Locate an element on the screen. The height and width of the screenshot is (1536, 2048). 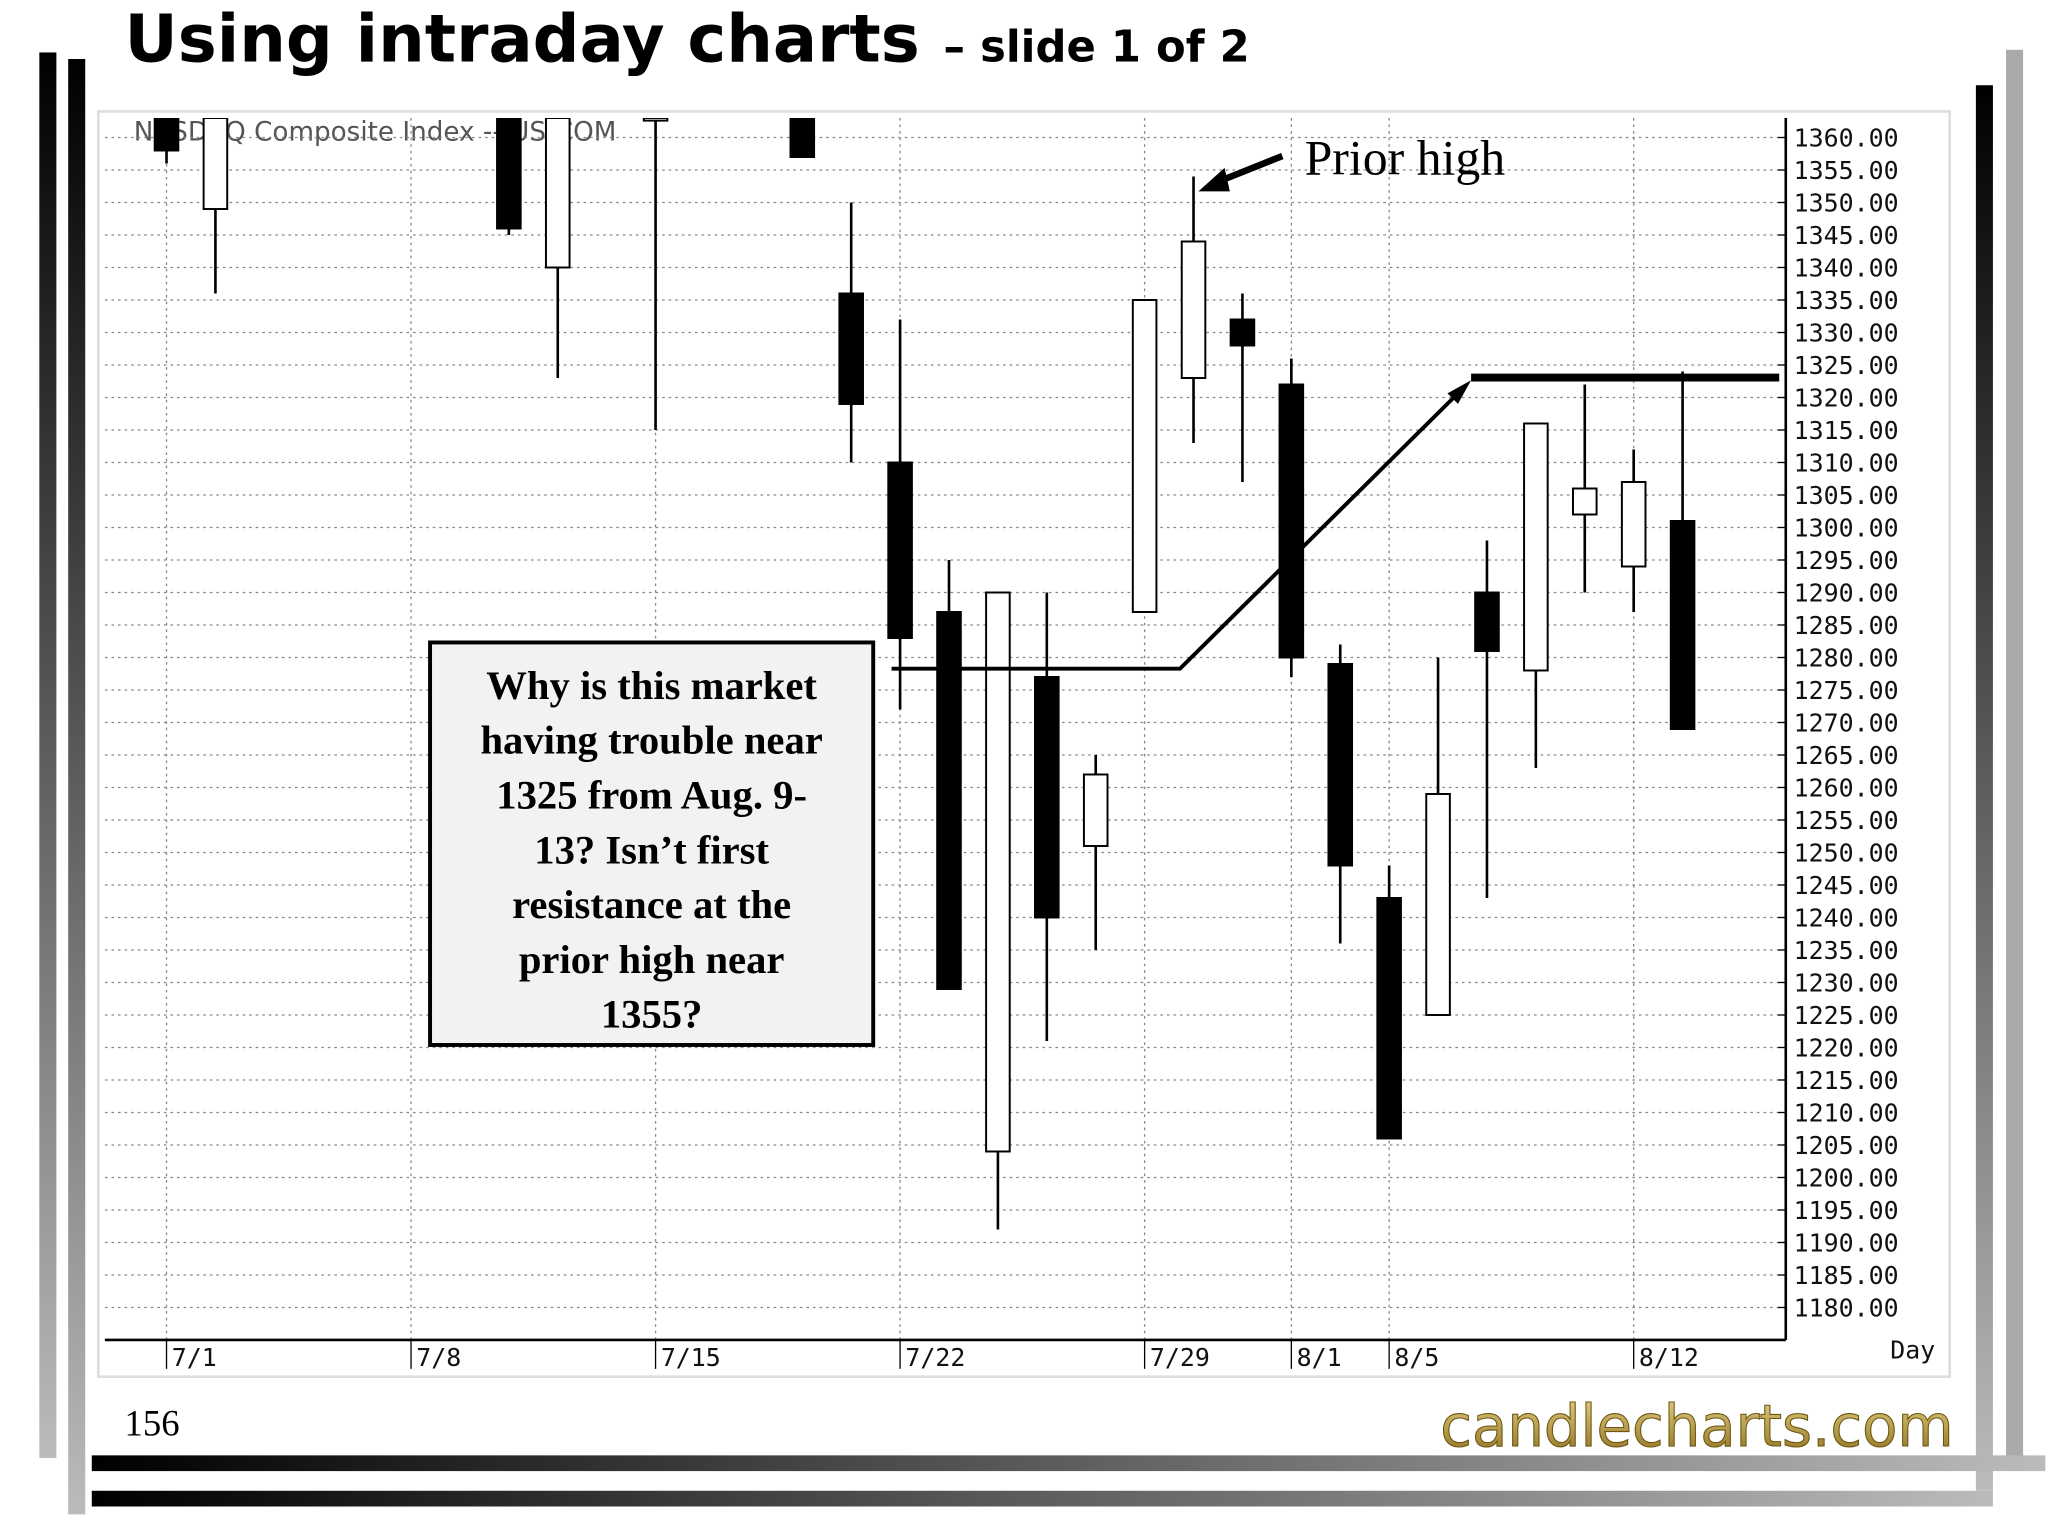
question-box is located at coordinates (652, 843).